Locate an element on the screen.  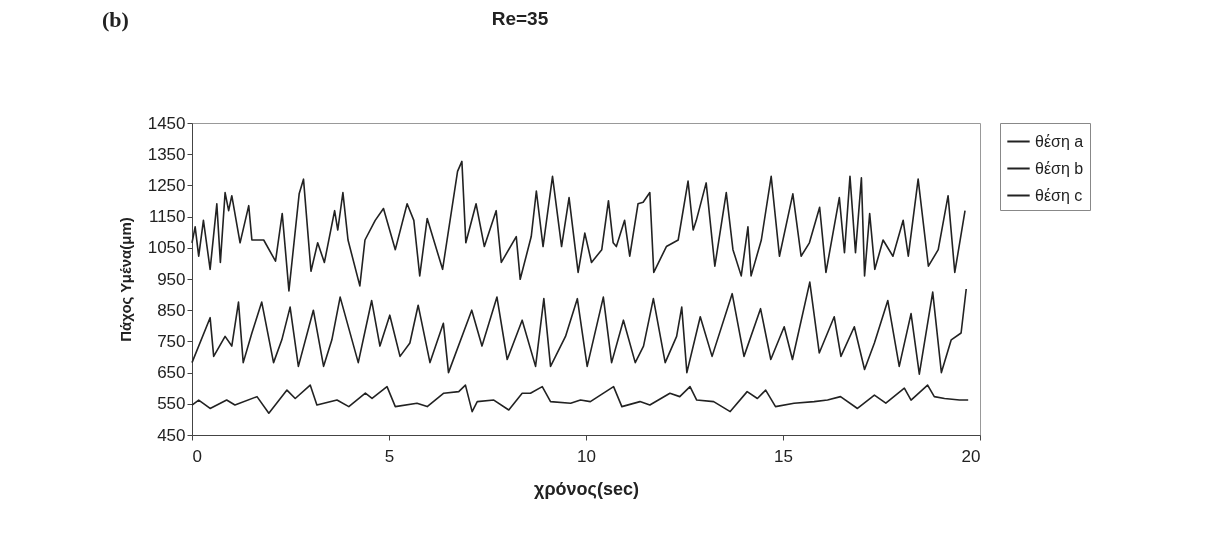
y-tick-label: 850 is located at coordinates (171, 310).